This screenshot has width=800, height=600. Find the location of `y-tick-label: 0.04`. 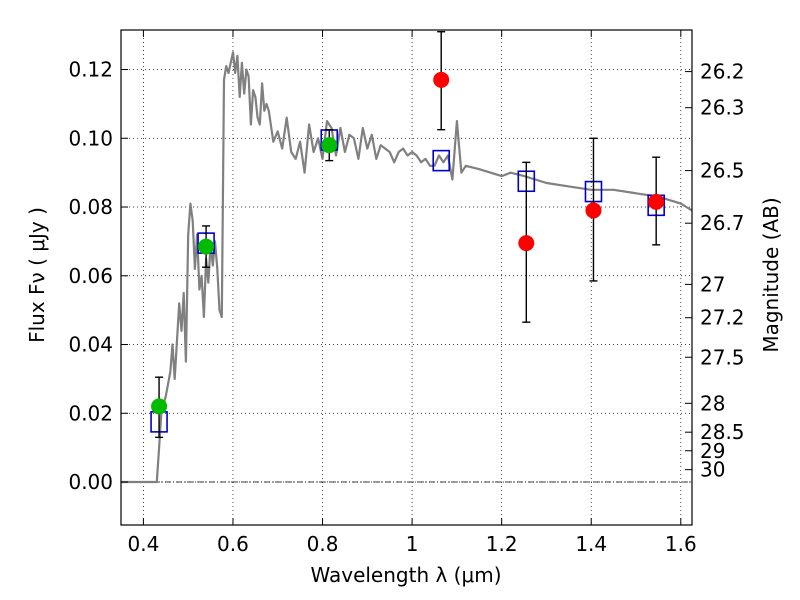

y-tick-label: 0.04 is located at coordinates (90, 345).